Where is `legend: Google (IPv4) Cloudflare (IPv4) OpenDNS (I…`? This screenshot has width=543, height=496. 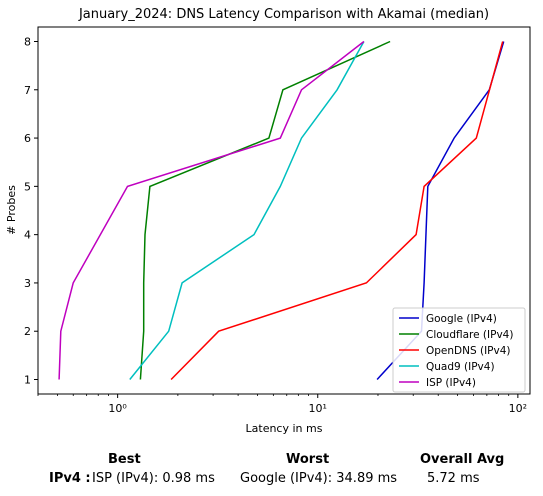 legend: Google (IPv4) Cloudflare (IPv4) OpenDNS (I… is located at coordinates (459, 350).